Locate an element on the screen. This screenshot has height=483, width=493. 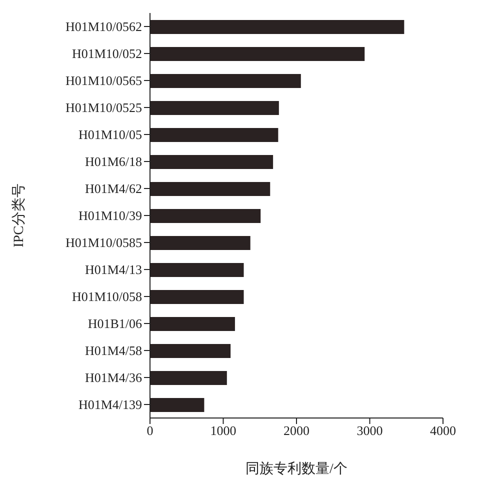
y-tick-label: H01M4/36 is located at coordinates (113, 378).